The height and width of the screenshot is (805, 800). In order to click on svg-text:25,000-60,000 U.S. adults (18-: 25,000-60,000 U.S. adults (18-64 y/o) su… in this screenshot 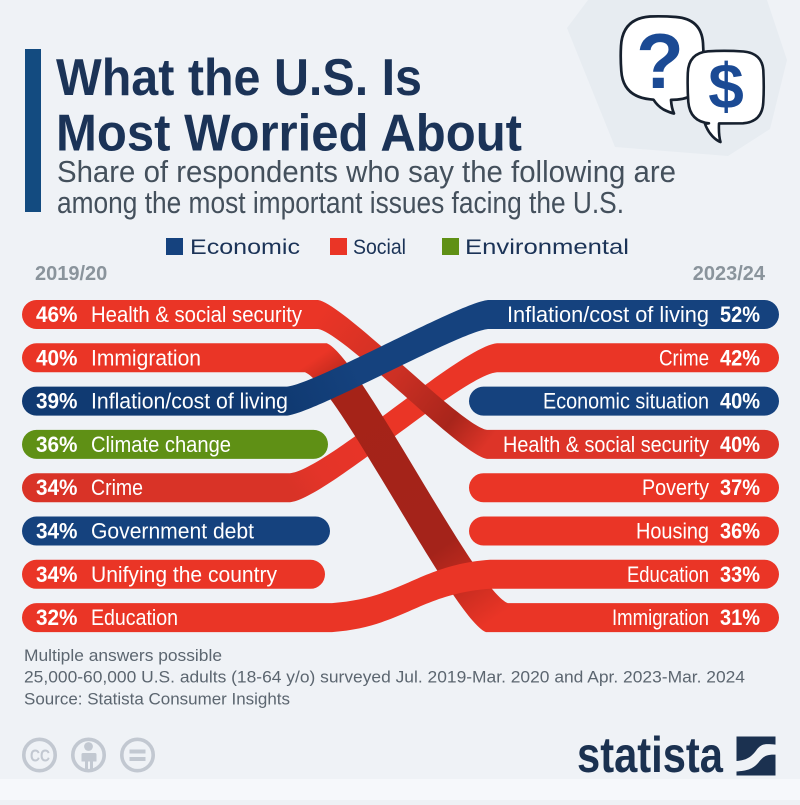, I will do `click(384, 678)`.